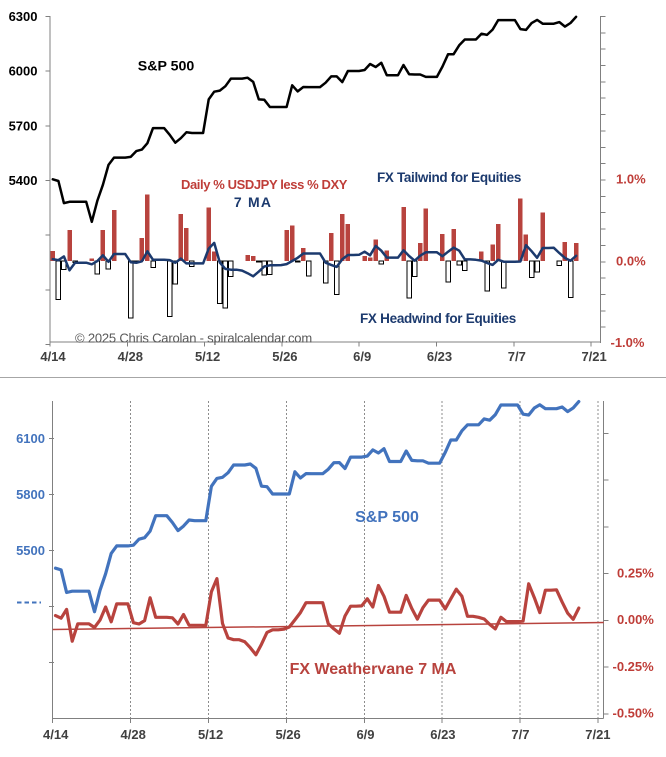 This screenshot has height=757, width=666. Describe the element at coordinates (23, 71) in the screenshot. I see `svg-text: 6000` at that location.